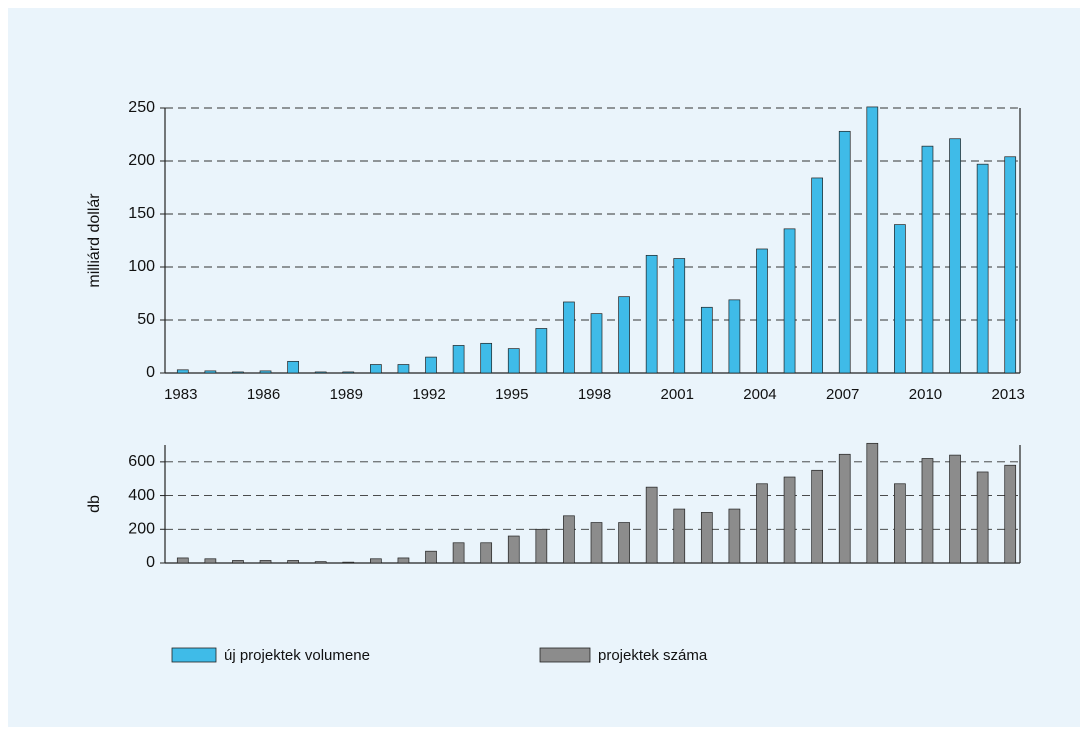  Describe the element at coordinates (346, 394) in the screenshot. I see `x-tick-label: 1989` at that location.